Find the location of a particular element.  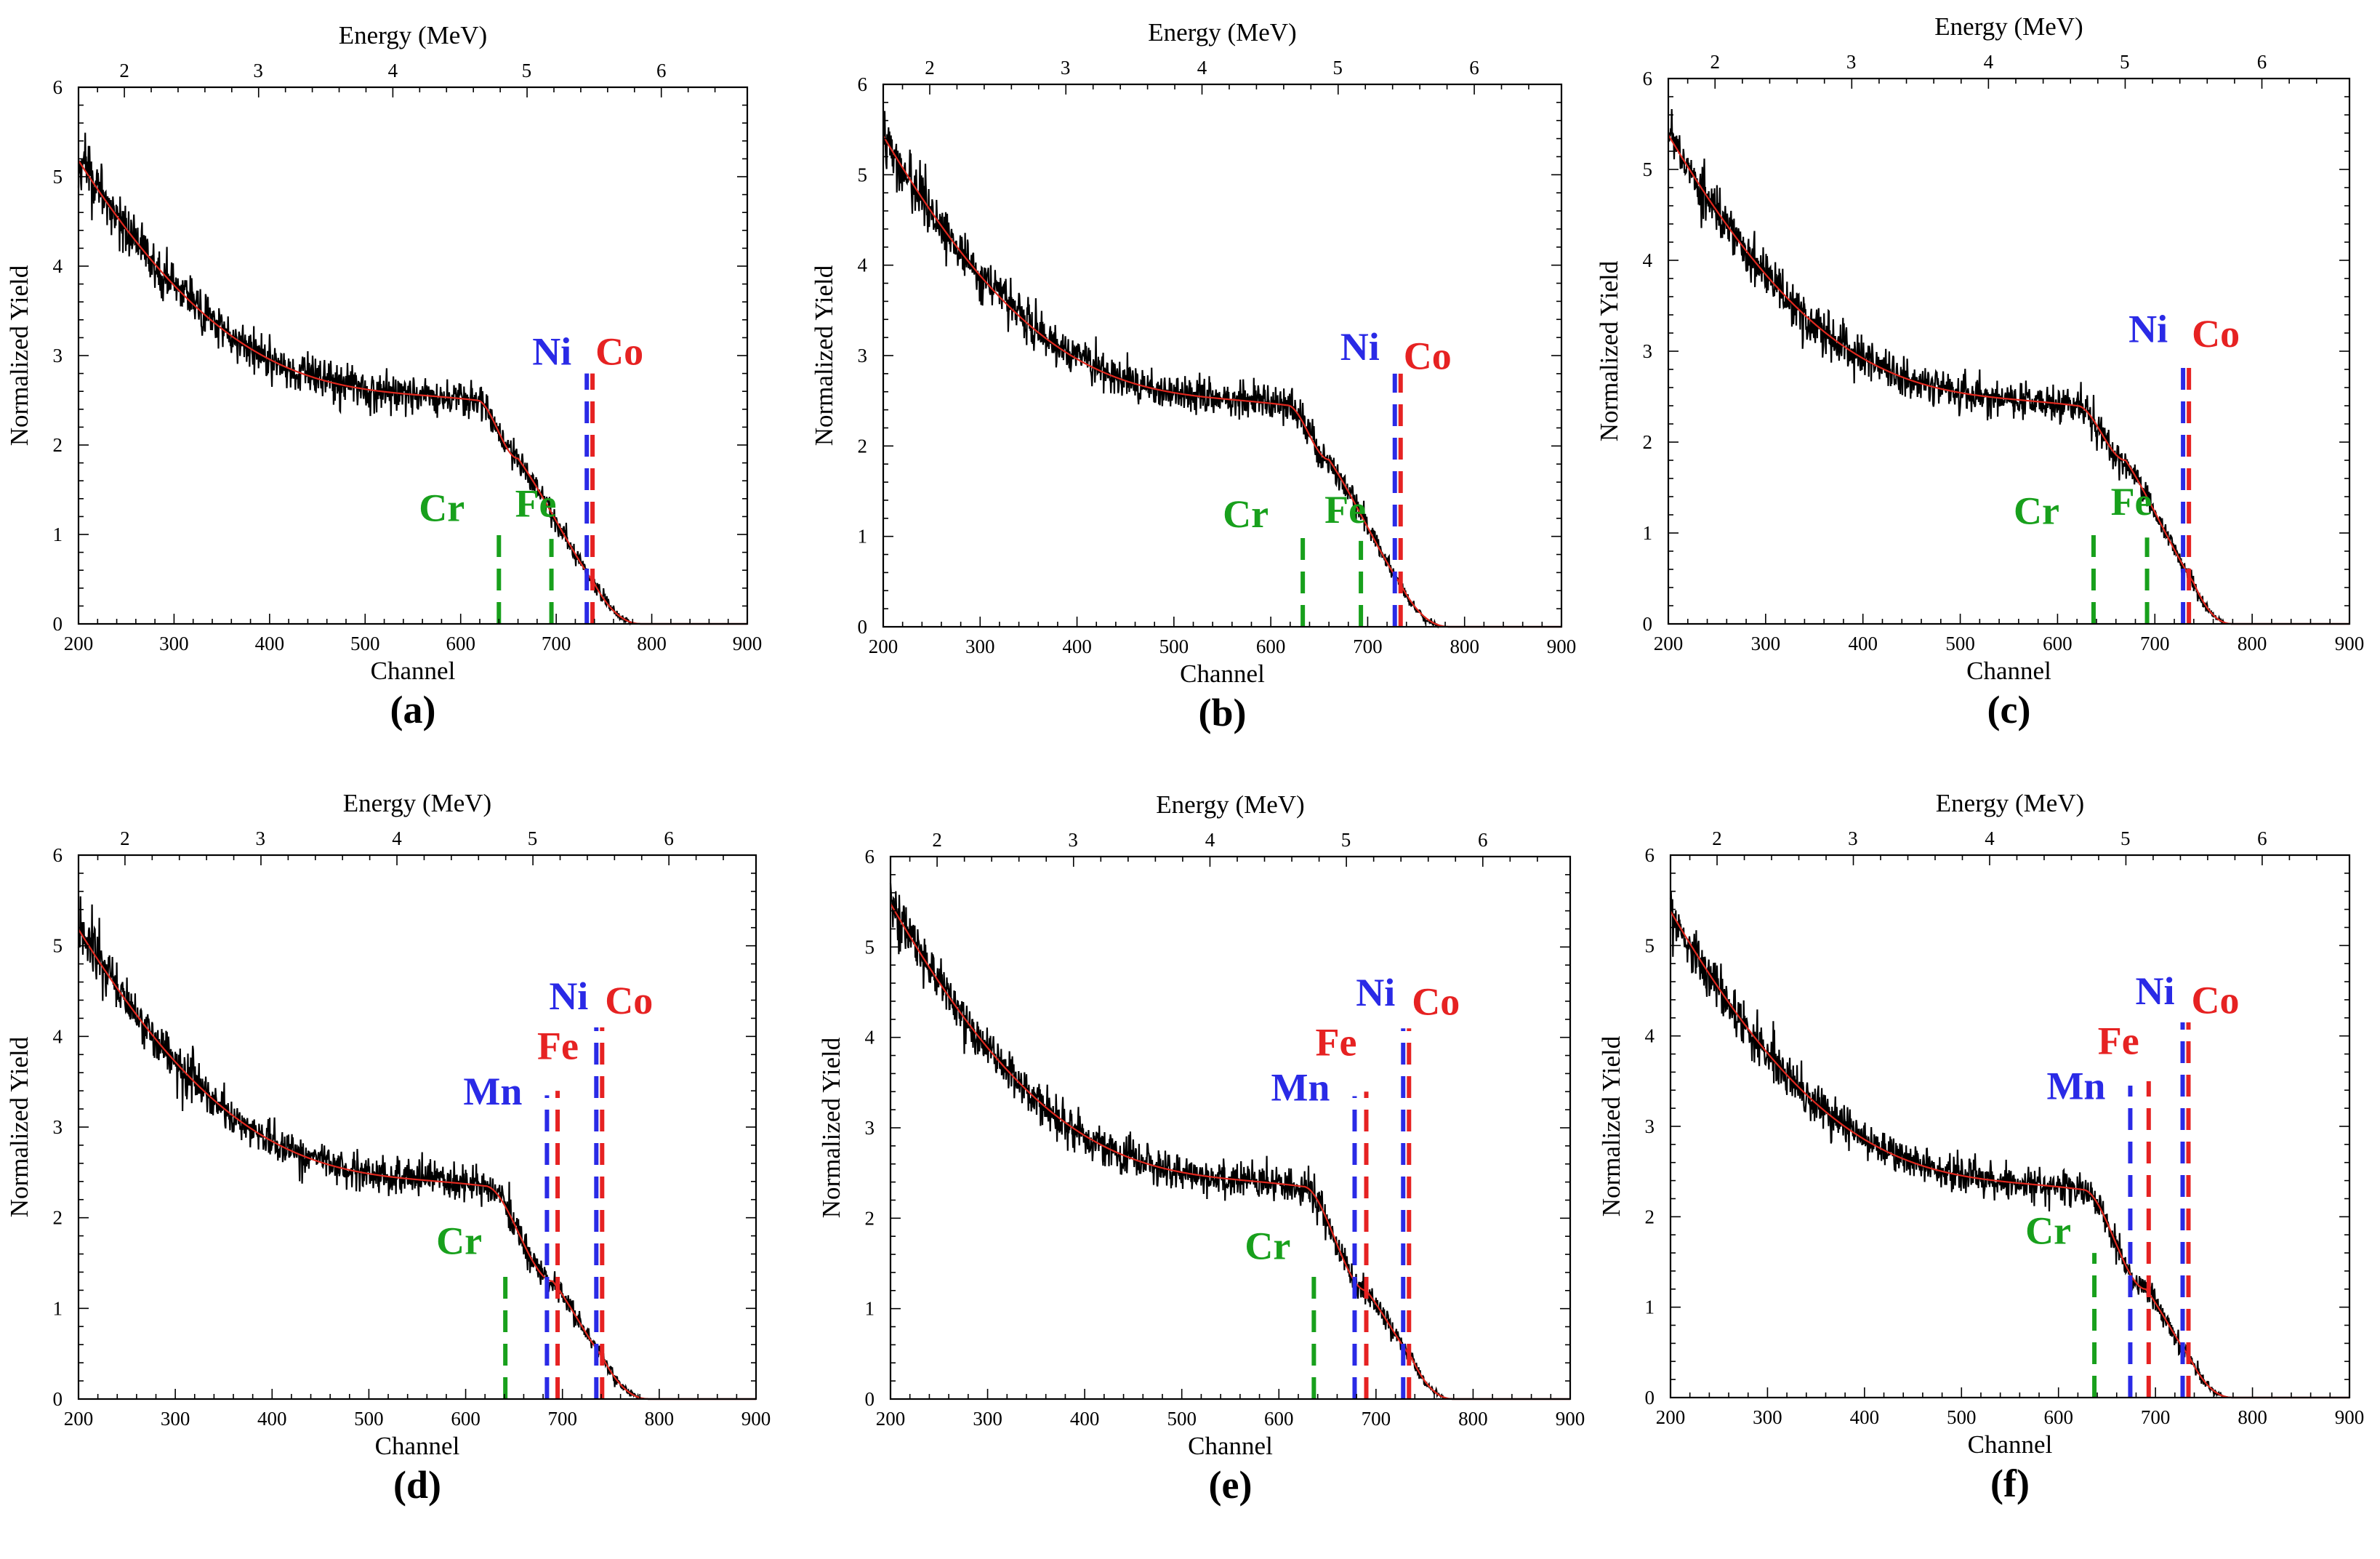

panel-label: (a) is located at coordinates (413, 710).